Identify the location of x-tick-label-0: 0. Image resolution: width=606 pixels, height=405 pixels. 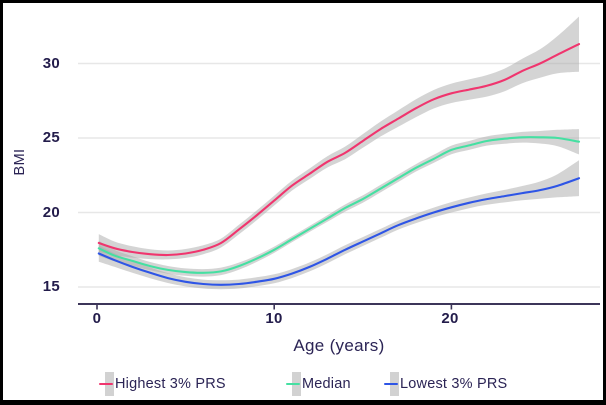
(97, 318).